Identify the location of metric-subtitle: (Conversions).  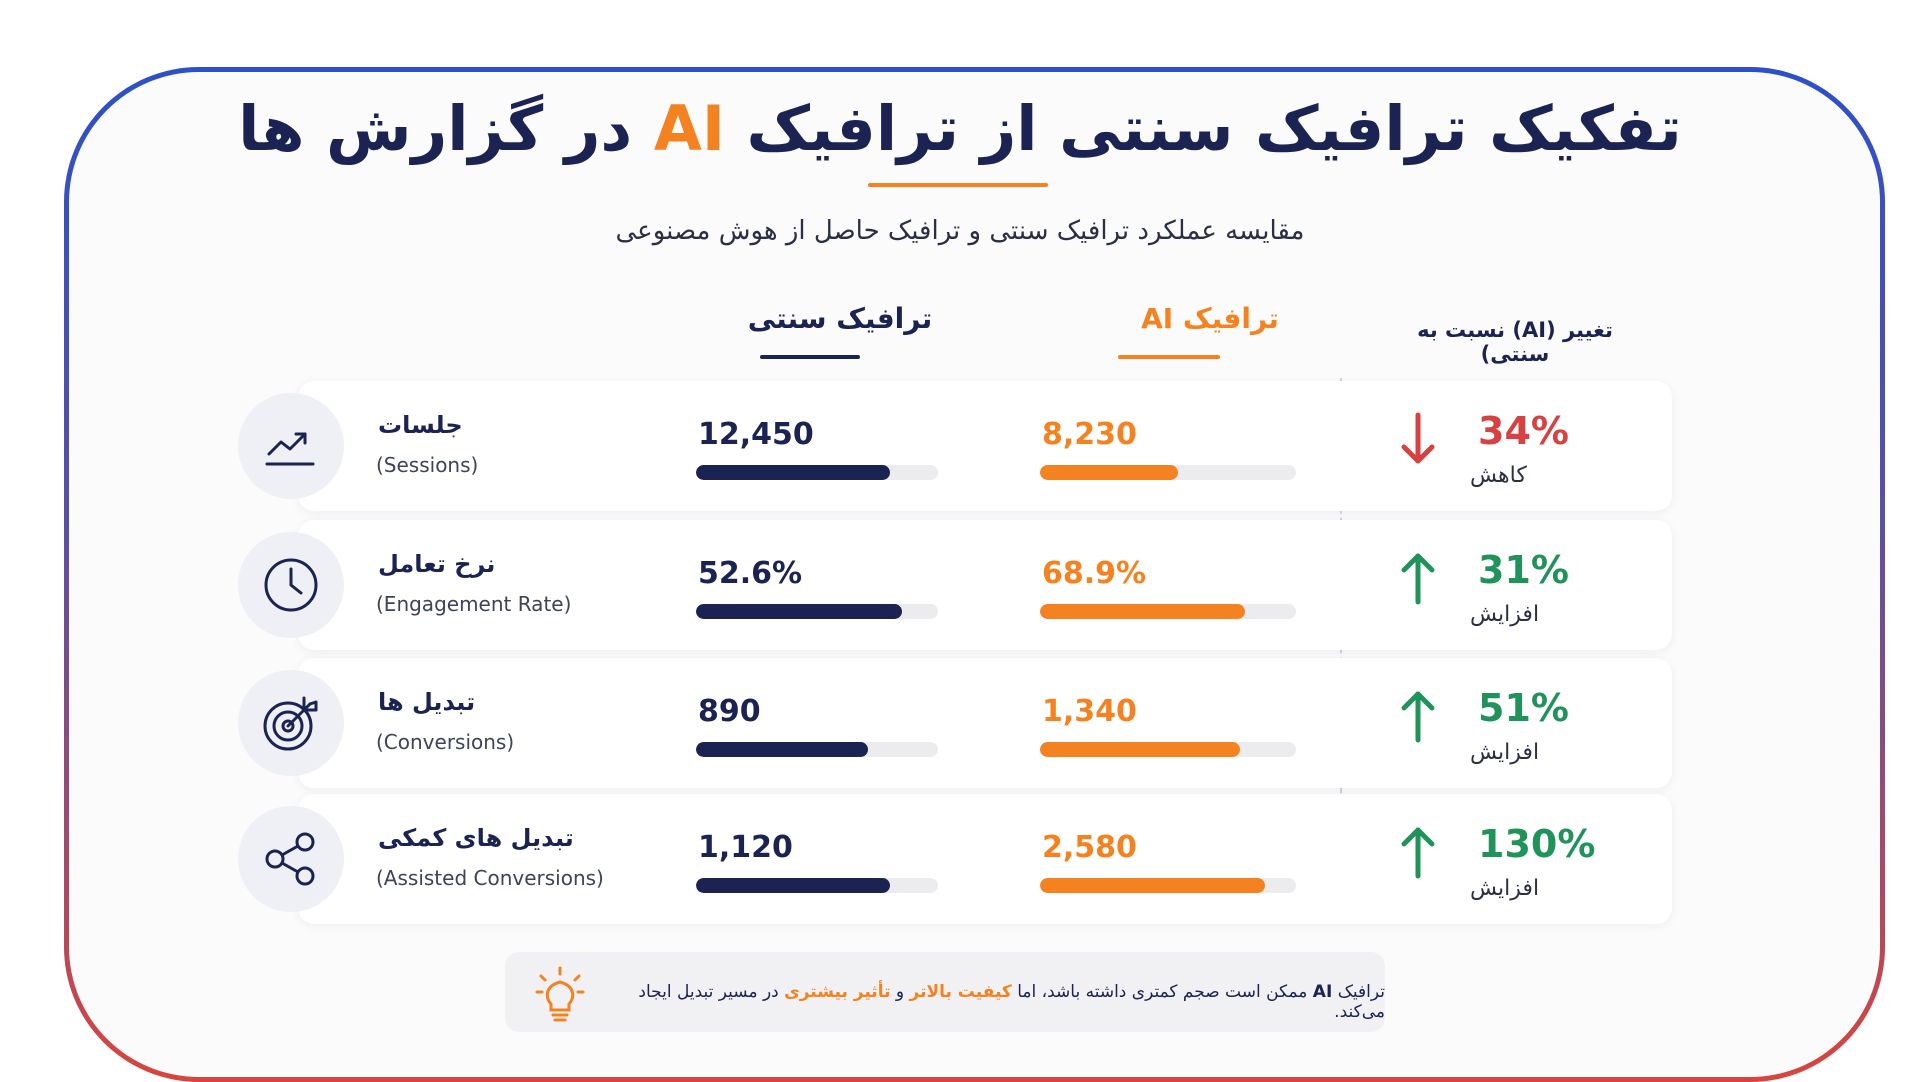
(445, 742).